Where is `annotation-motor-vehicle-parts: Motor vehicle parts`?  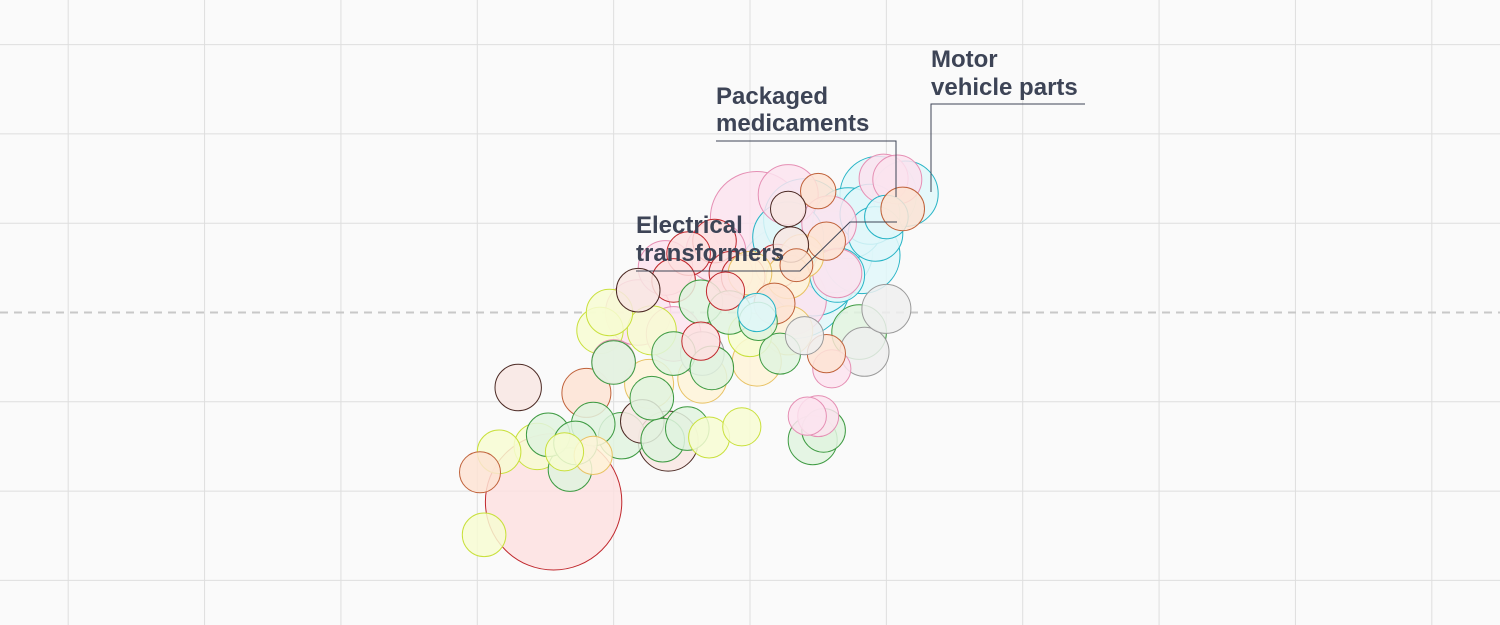 annotation-motor-vehicle-parts: Motor vehicle parts is located at coordinates (1007, 119).